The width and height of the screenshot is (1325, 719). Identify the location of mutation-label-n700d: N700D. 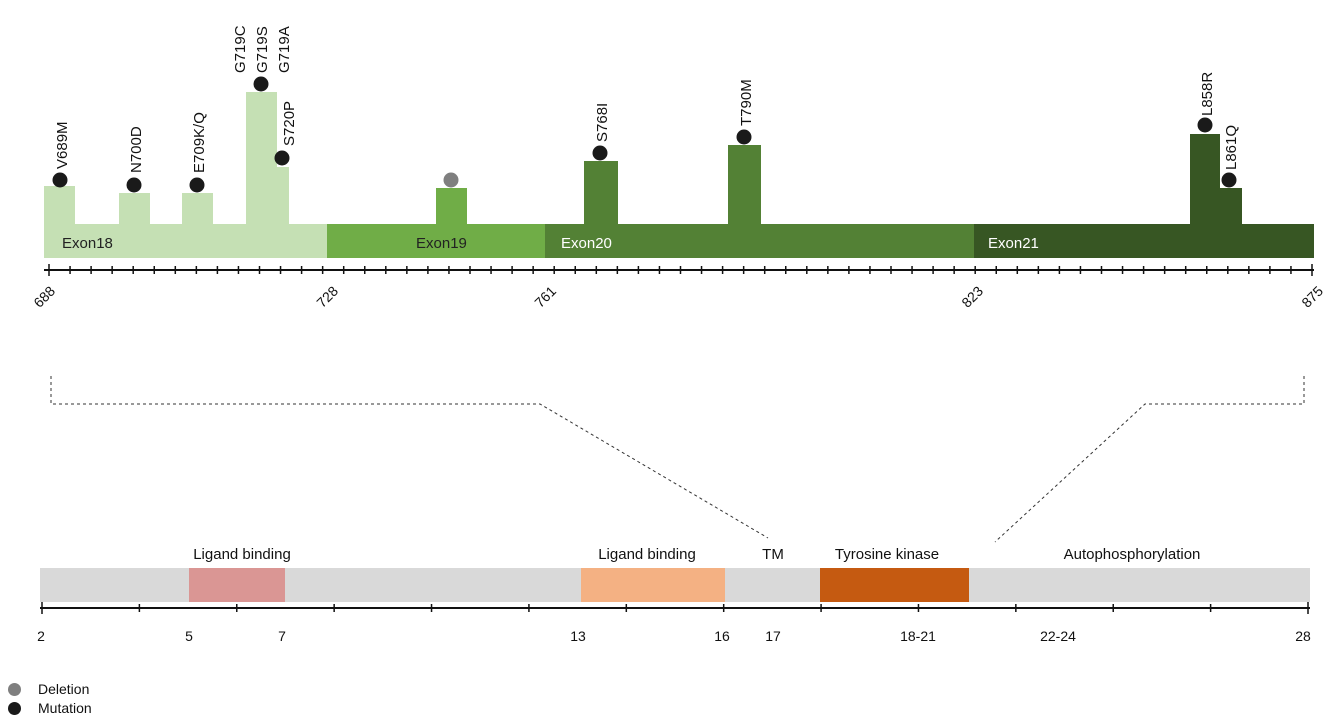
(136, 149).